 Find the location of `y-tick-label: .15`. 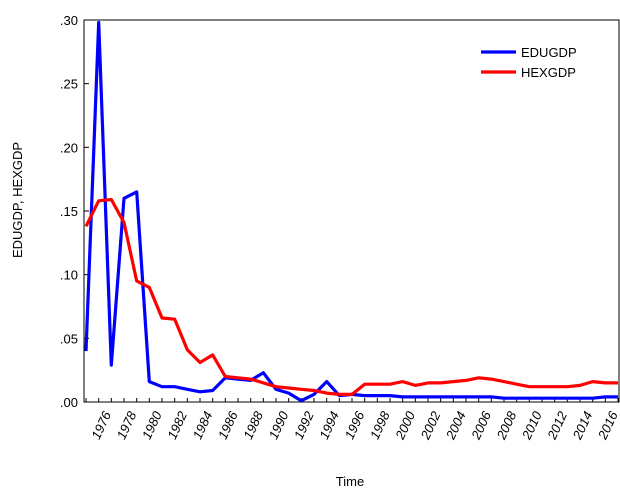

y-tick-label: .15 is located at coordinates (69, 211).